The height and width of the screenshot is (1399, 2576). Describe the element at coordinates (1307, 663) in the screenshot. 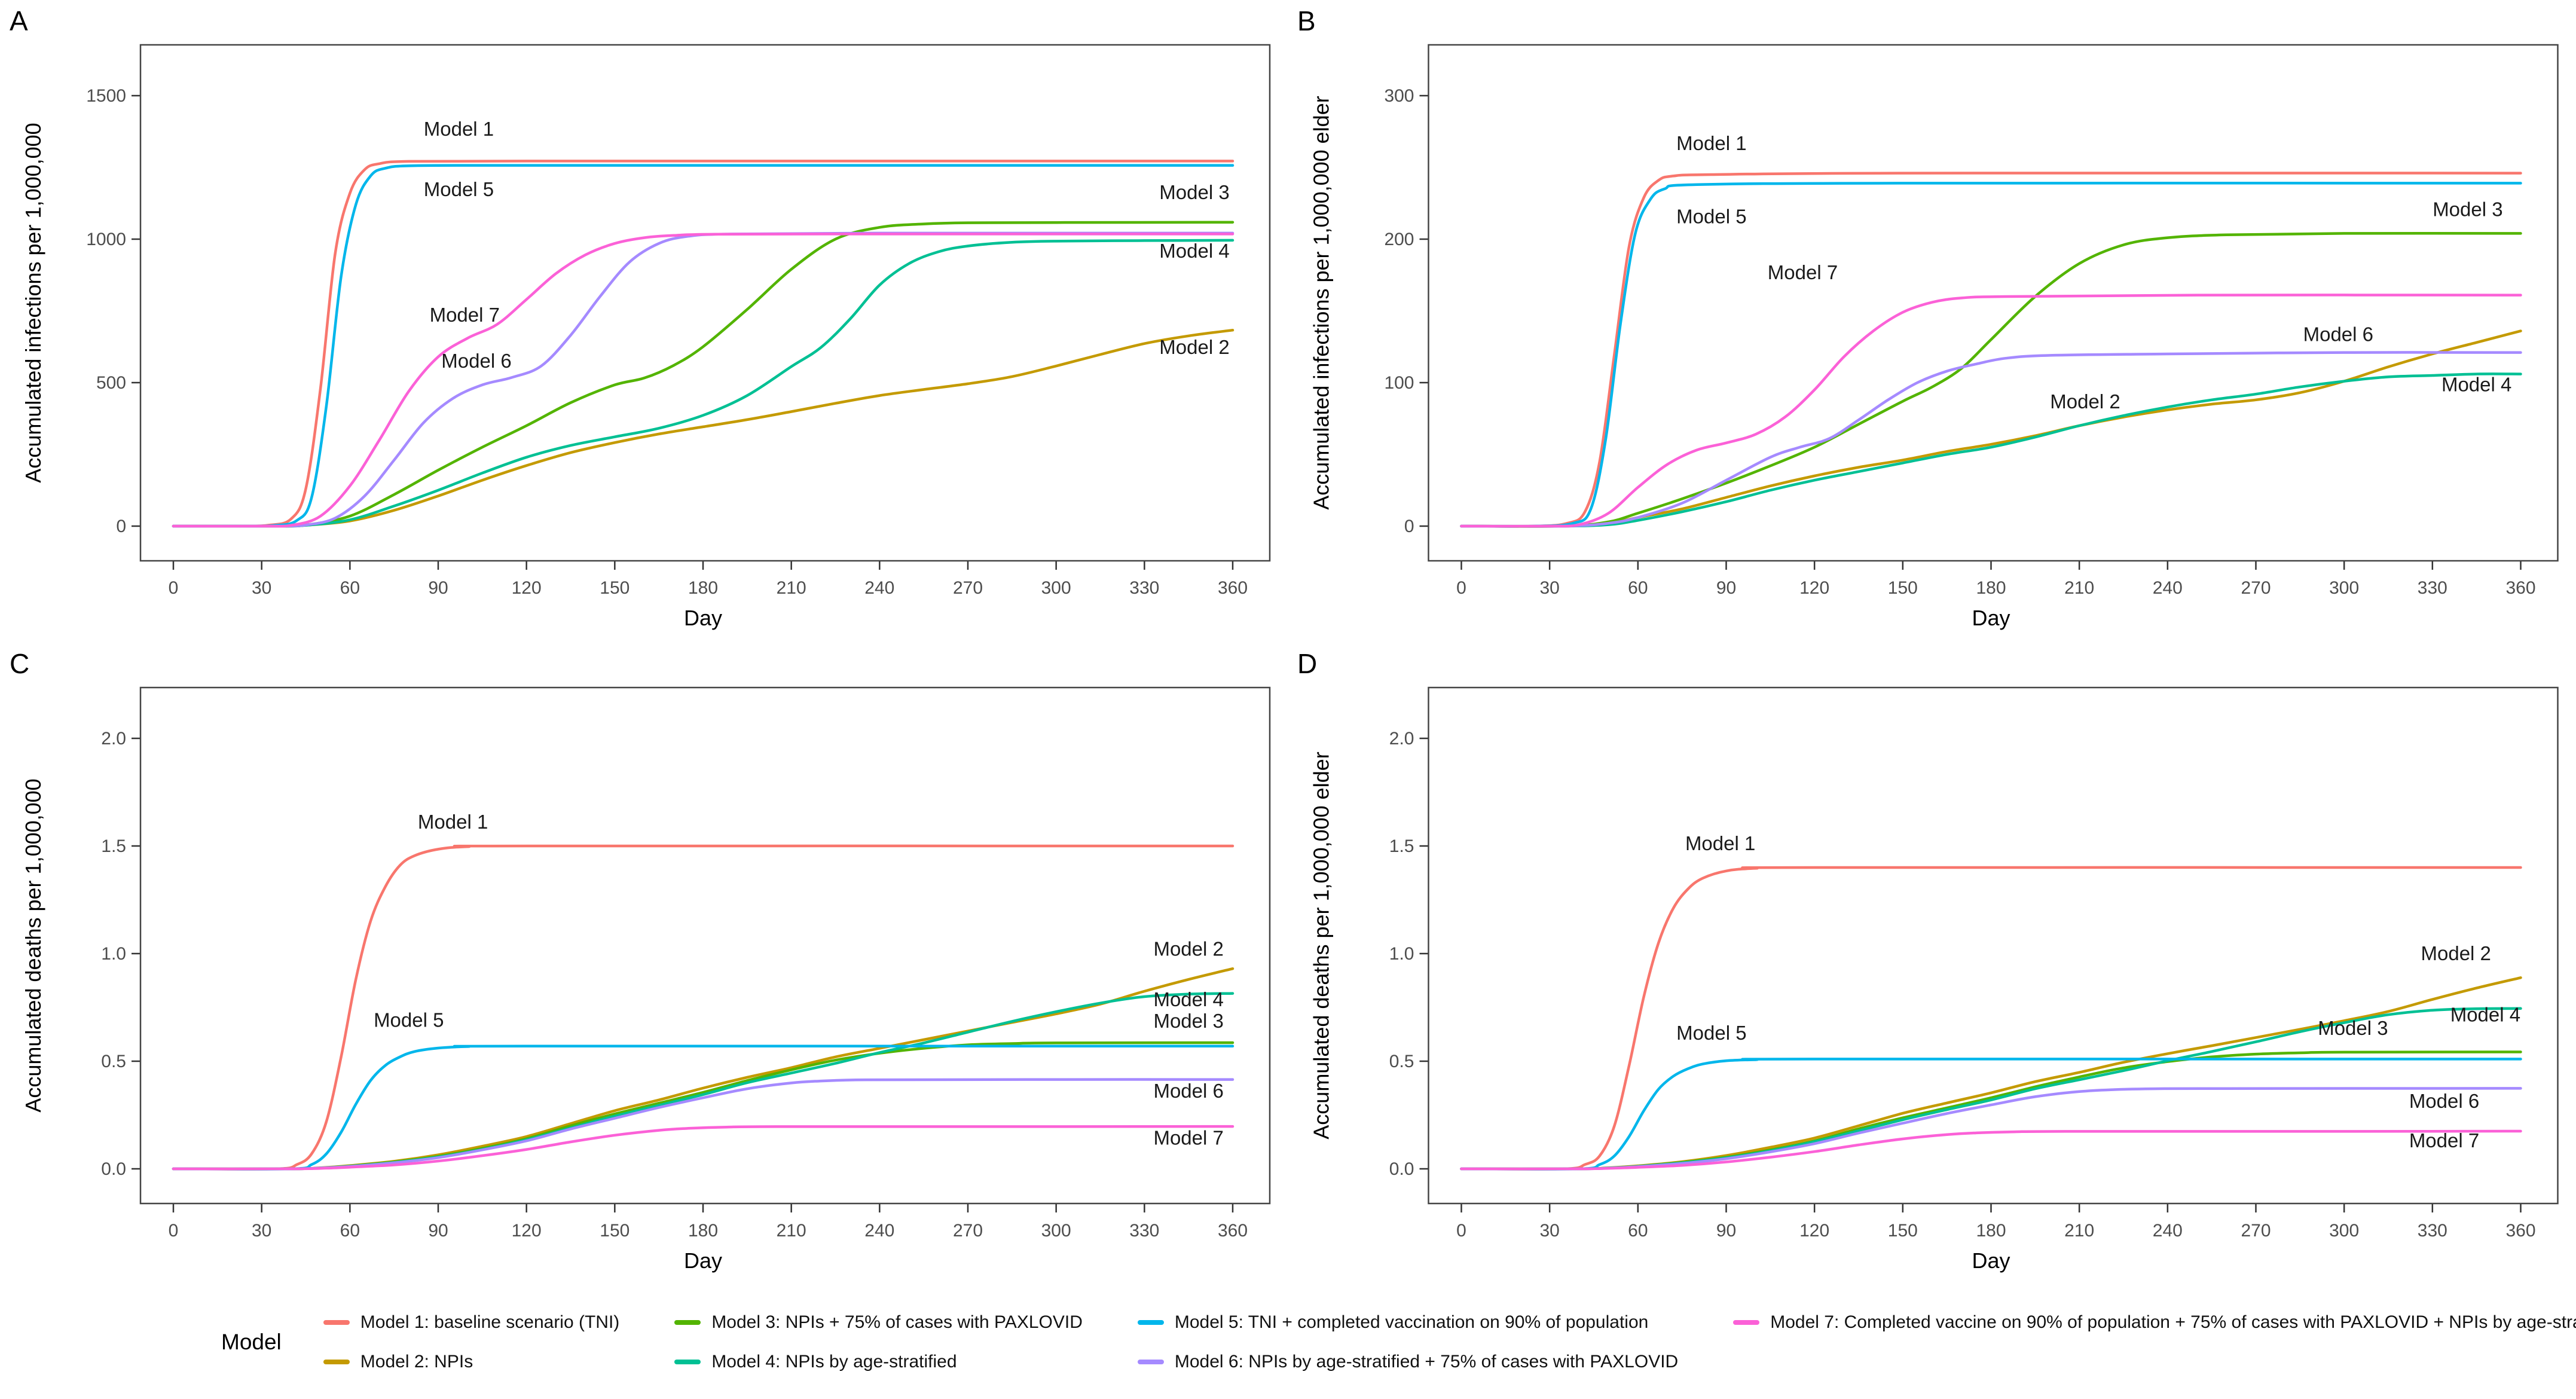

I see `panel-d-letter: D` at that location.